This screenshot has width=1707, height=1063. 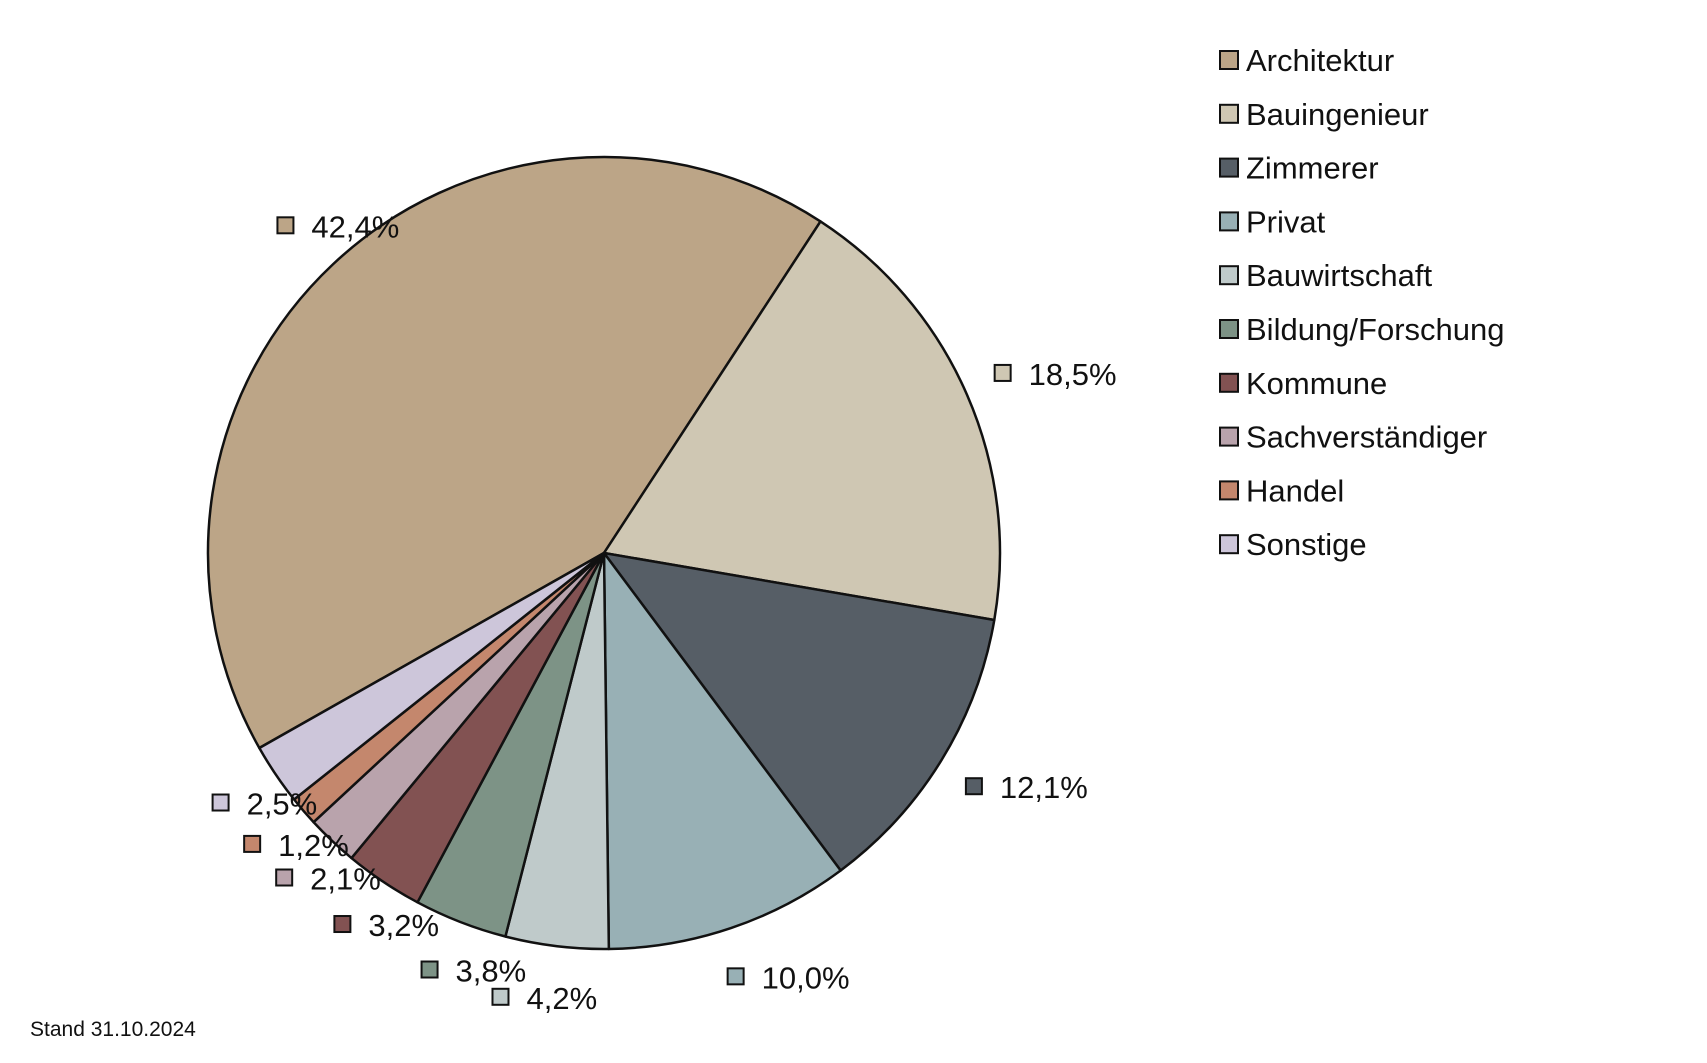 What do you see at coordinates (1375, 329) in the screenshot?
I see `legend-label: Bildung/Forschung` at bounding box center [1375, 329].